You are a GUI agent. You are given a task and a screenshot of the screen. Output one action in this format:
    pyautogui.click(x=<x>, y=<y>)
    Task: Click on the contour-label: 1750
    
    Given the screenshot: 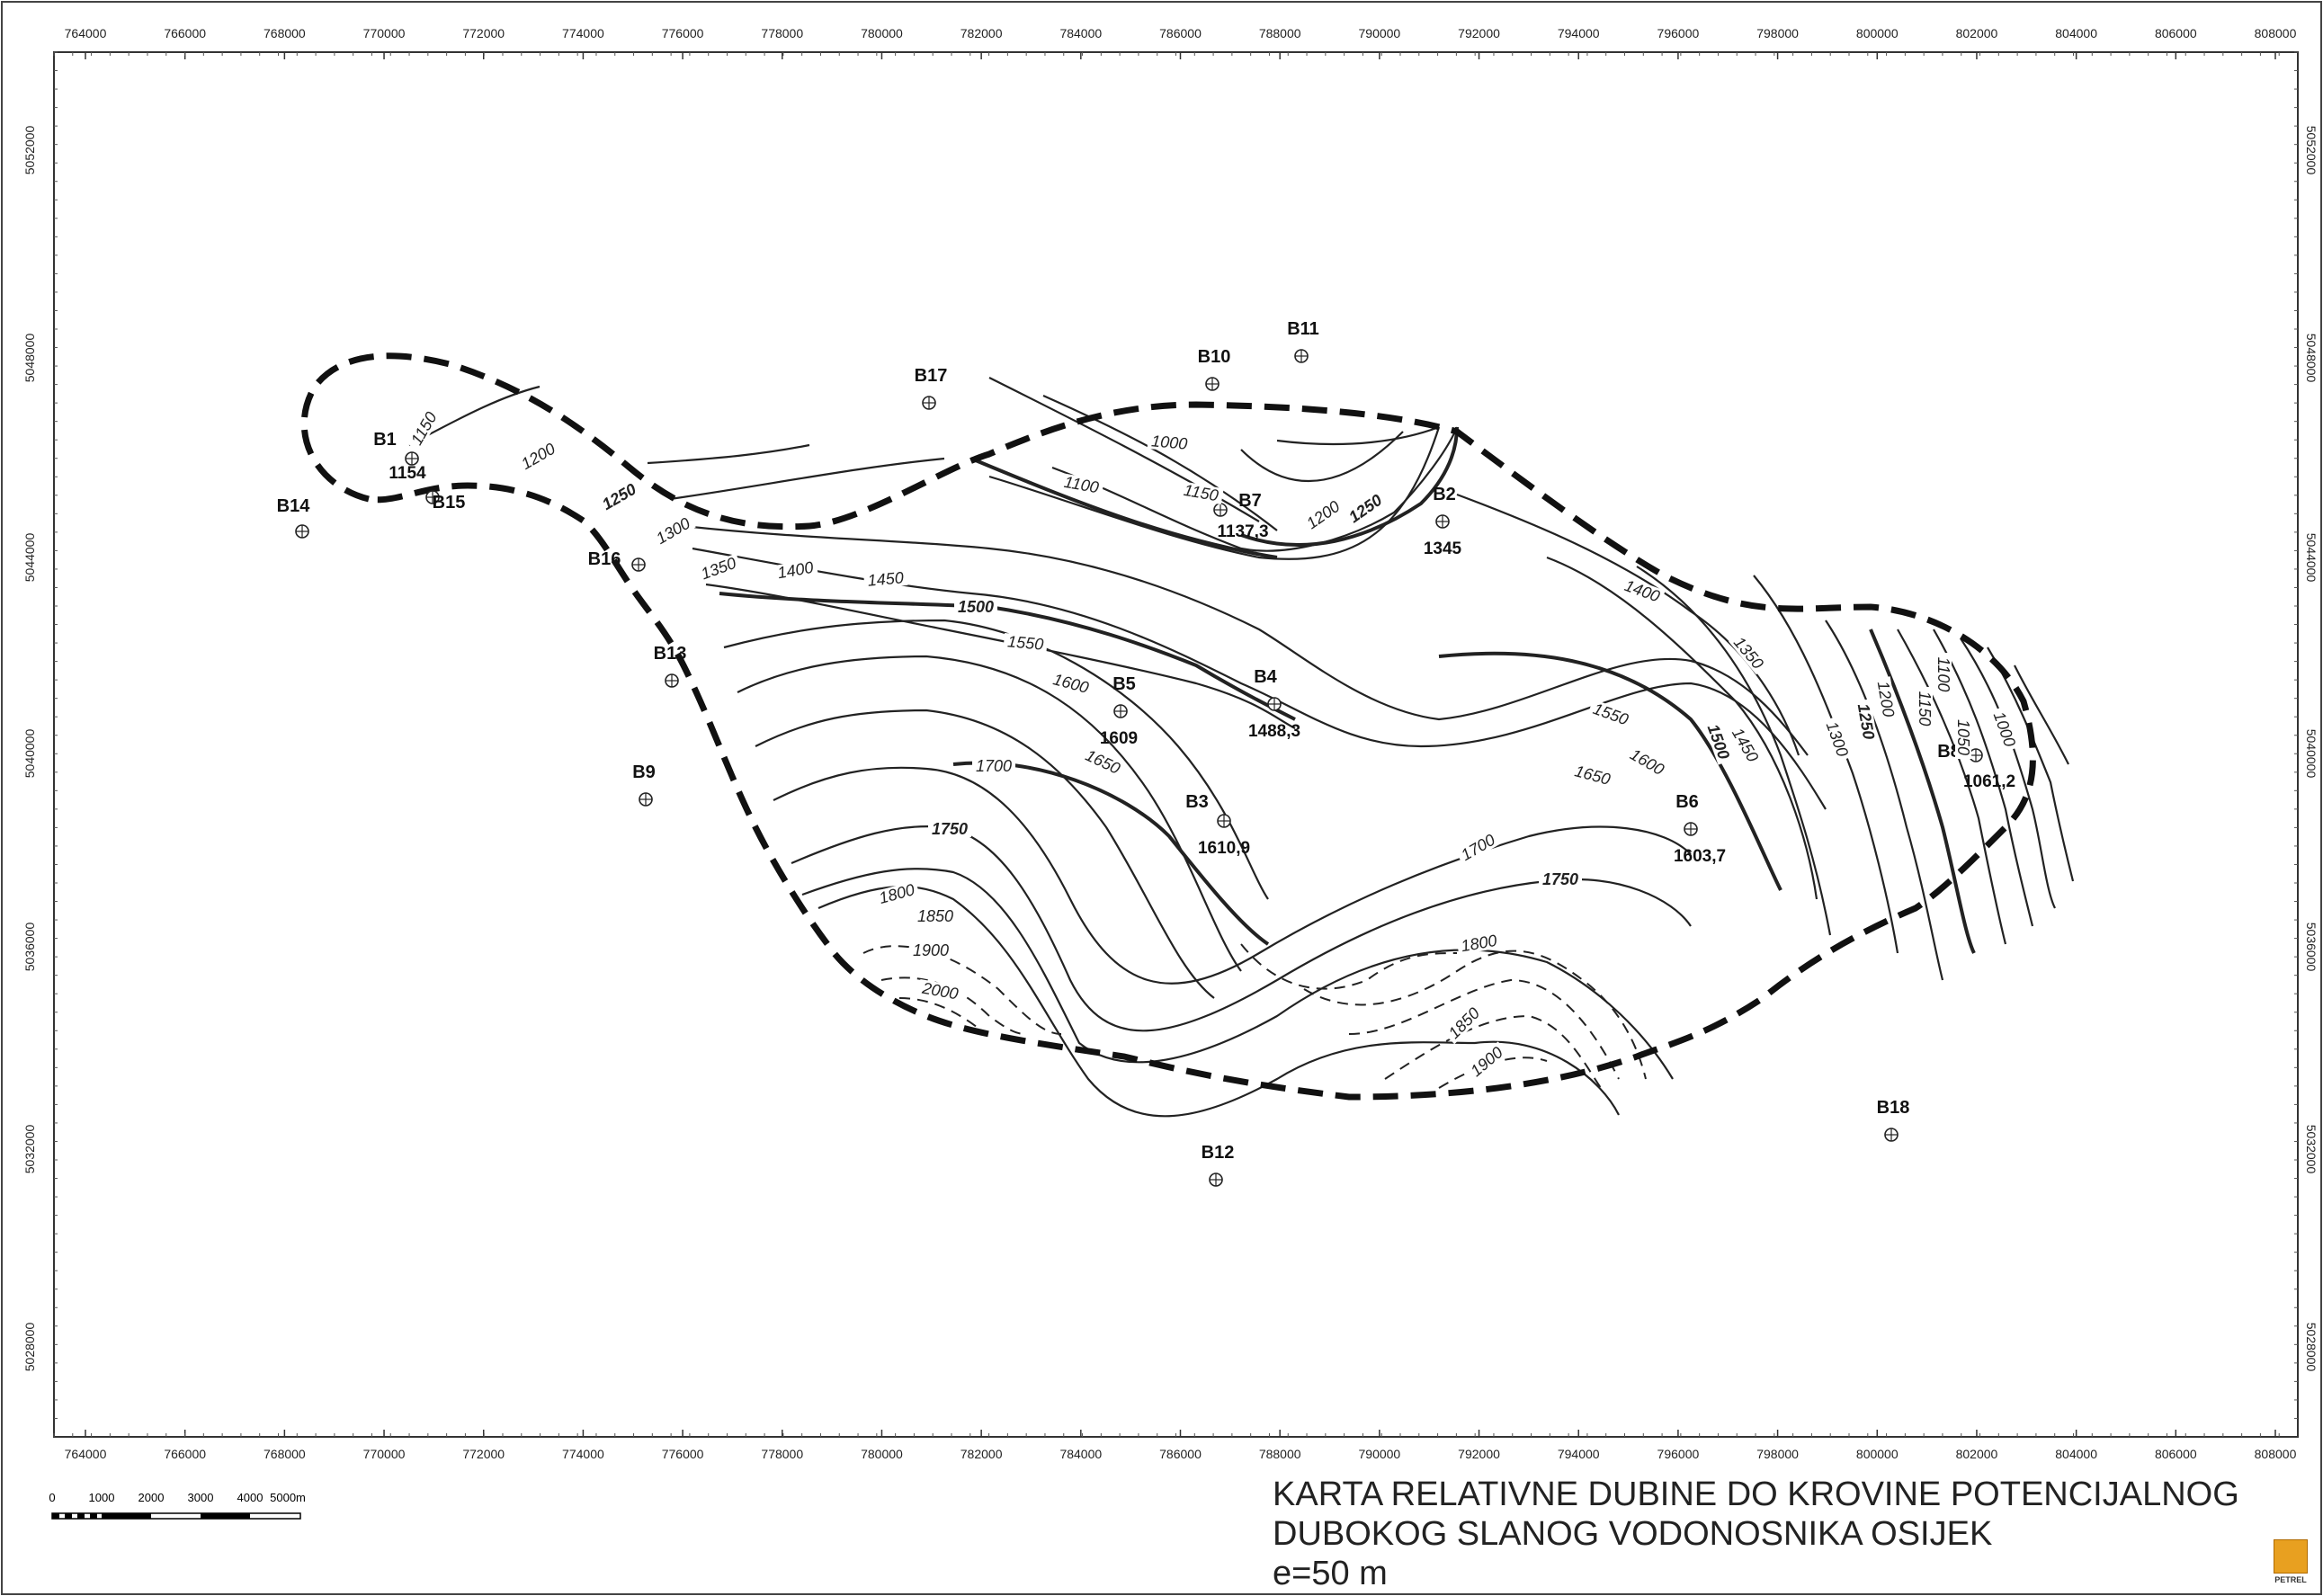 What is the action you would take?
    pyautogui.click(x=1560, y=879)
    